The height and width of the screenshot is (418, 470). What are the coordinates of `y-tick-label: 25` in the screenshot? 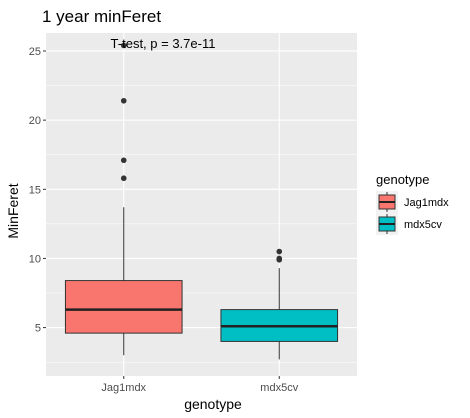 It's located at (35, 52).